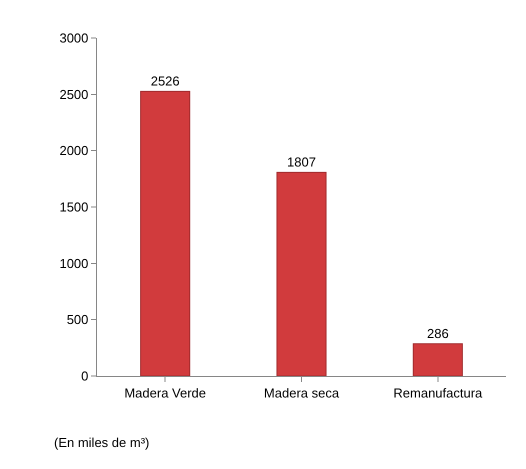  I want to click on data-label: 2526, so click(165, 80).